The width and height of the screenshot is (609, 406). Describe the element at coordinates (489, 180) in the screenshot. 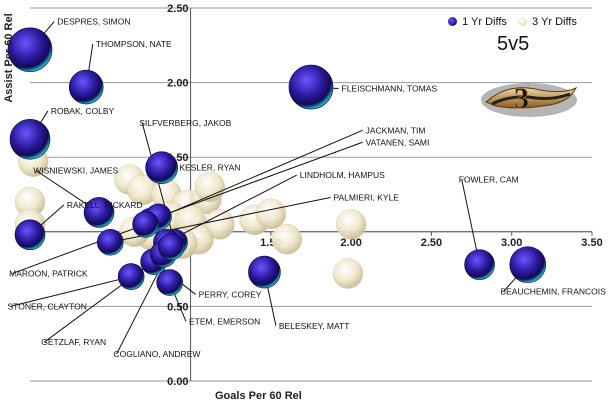

I see `data-label: FOWLER, CAM` at that location.